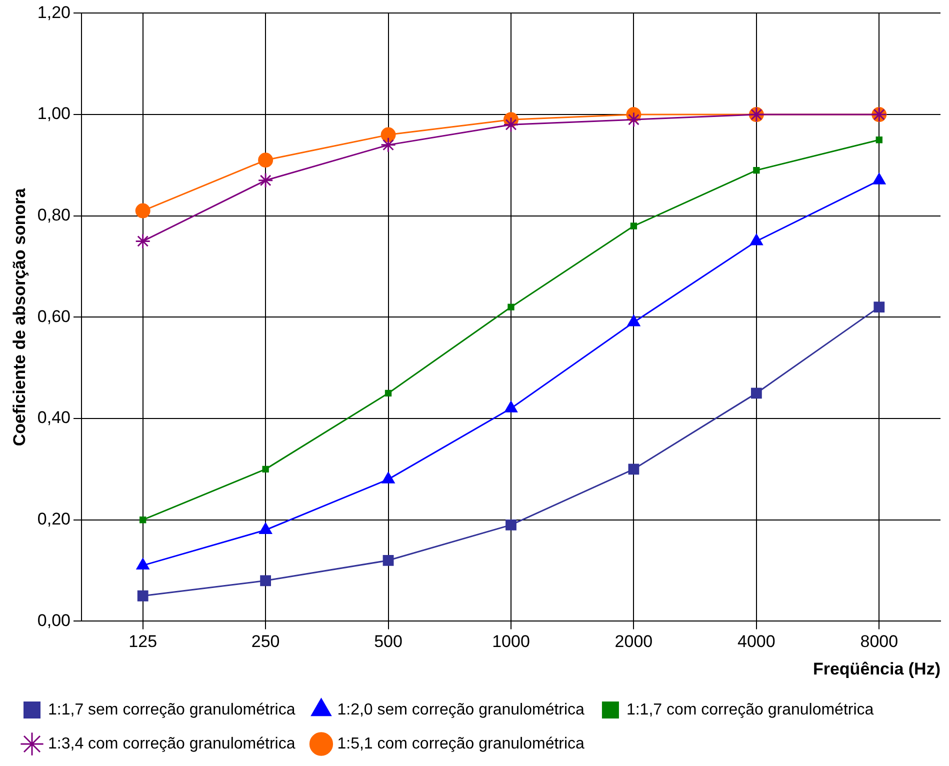 The image size is (949, 766). What do you see at coordinates (511, 642) in the screenshot?
I see `x-tick-label: 1000` at bounding box center [511, 642].